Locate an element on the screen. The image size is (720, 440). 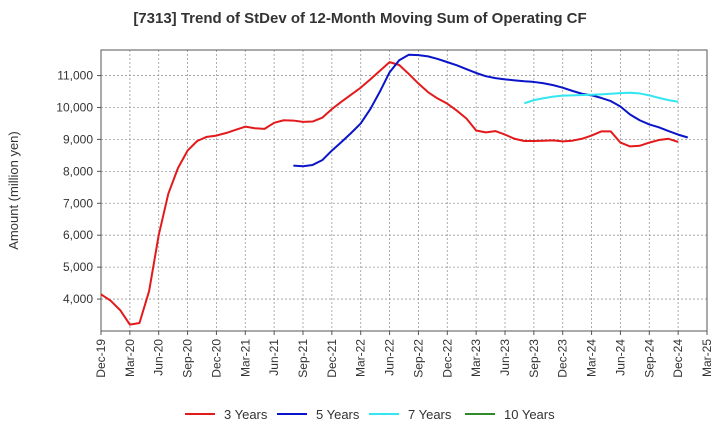
x-tick-label: Dec-22 is located at coordinates (447, 358).